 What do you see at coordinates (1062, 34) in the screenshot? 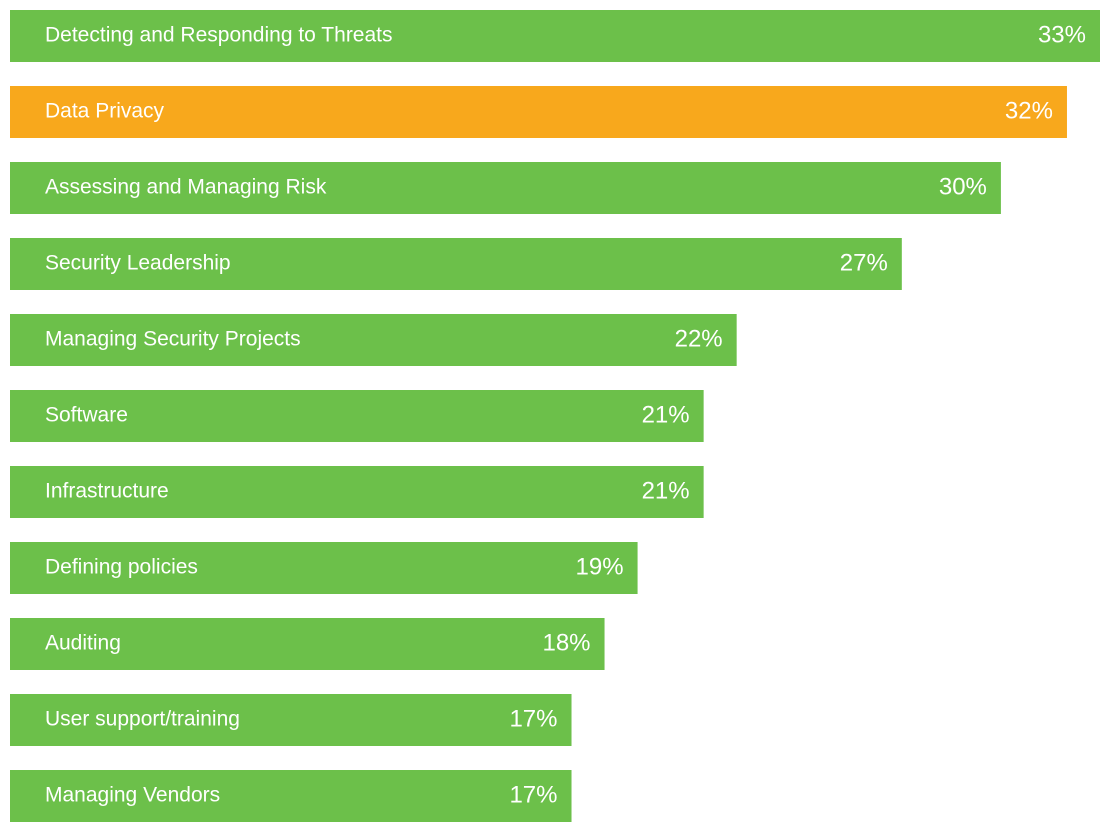
I see `value-label: 33%` at bounding box center [1062, 34].